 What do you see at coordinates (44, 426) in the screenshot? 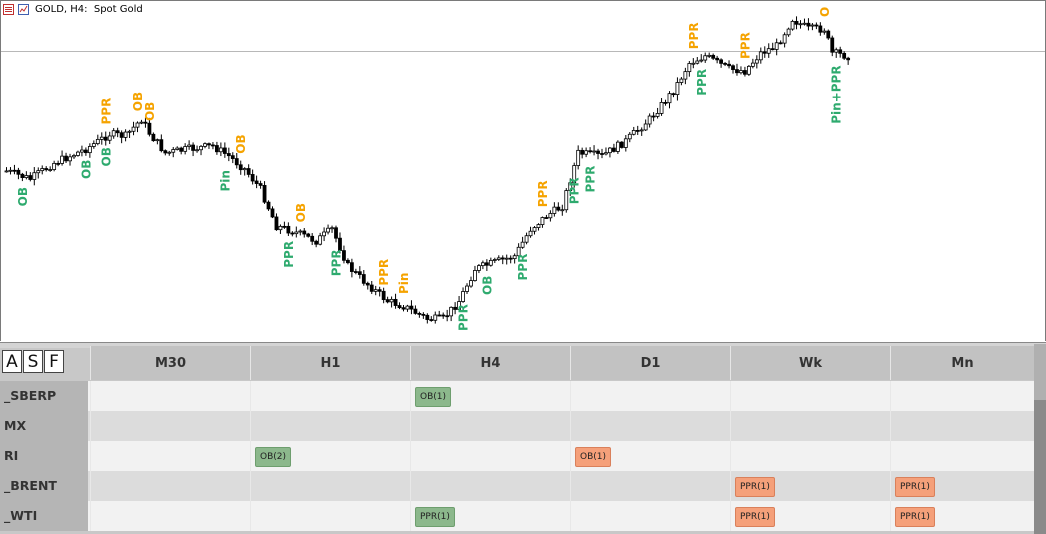
I see `row-label: MX` at bounding box center [44, 426].